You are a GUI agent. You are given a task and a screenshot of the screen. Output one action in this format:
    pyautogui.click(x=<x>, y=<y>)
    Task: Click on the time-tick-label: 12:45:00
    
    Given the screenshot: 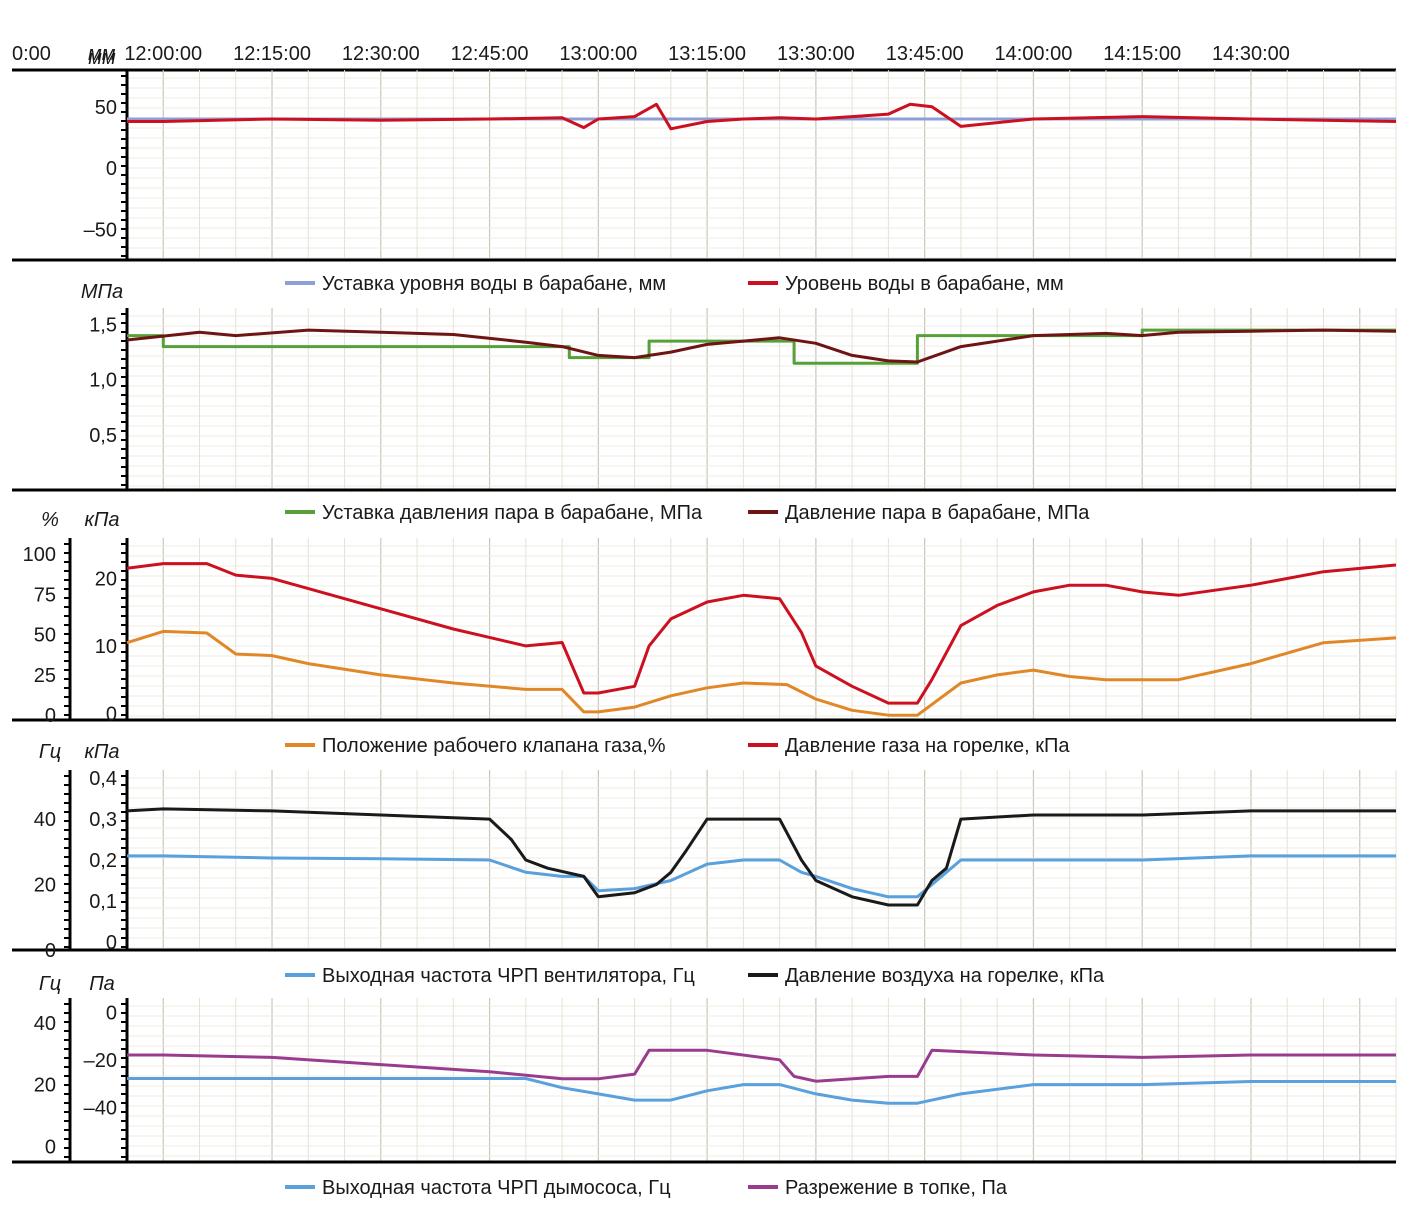 What is the action you would take?
    pyautogui.click(x=490, y=54)
    